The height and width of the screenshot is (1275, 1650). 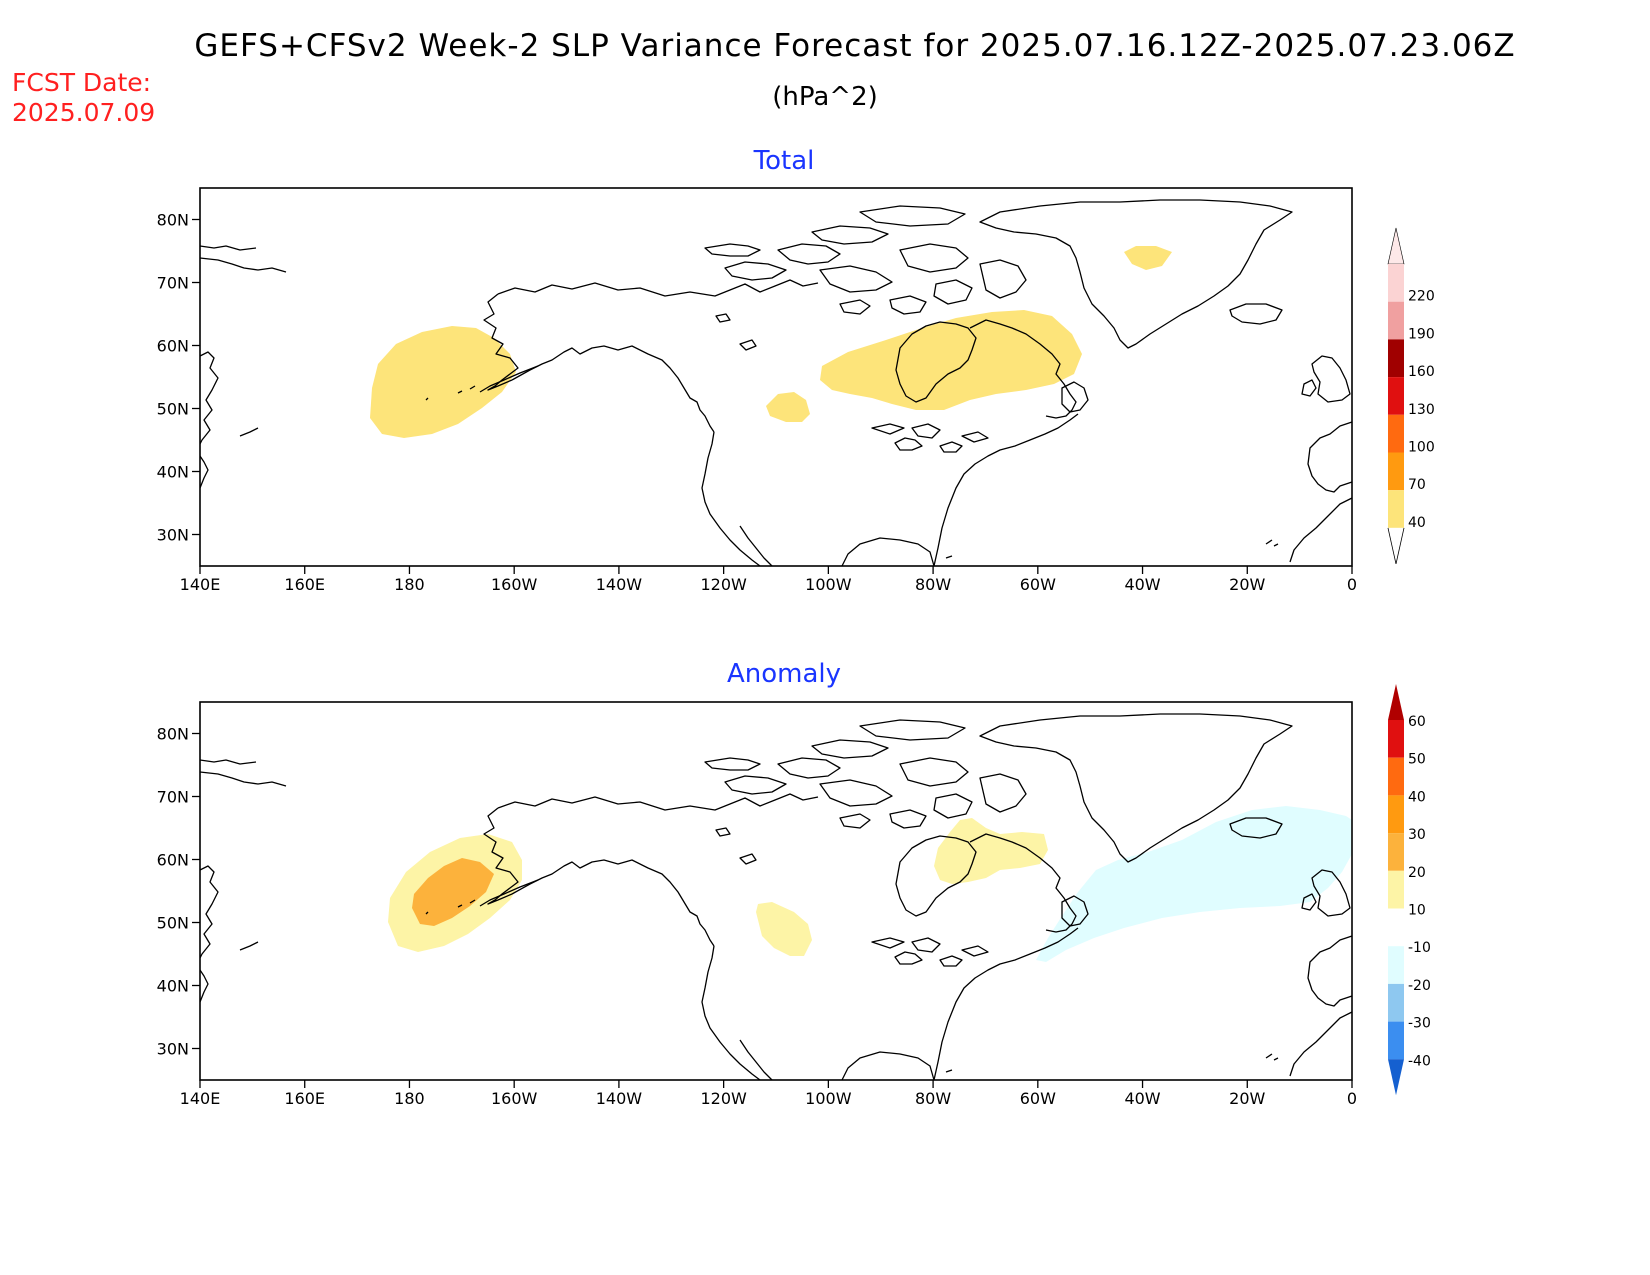 What do you see at coordinates (82, 82) in the screenshot?
I see `forecast-date-label: FCST Date:` at bounding box center [82, 82].